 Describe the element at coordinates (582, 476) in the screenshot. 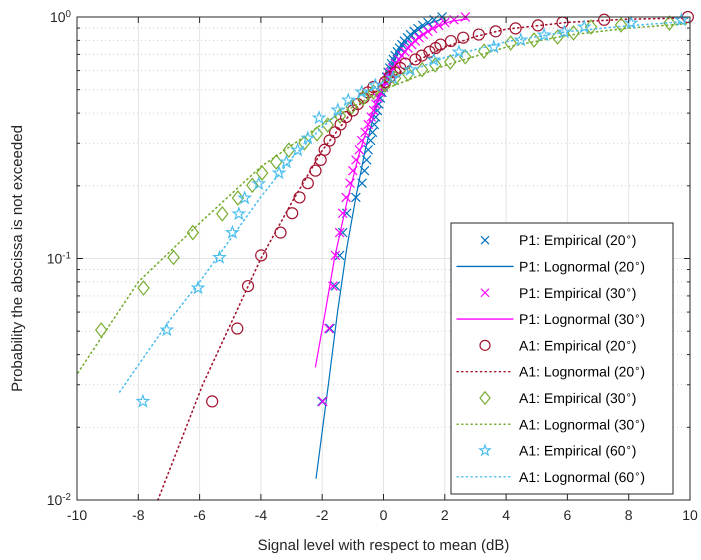

I see `legend-label: A1: Lognormal (60$^{∘}$)` at that location.